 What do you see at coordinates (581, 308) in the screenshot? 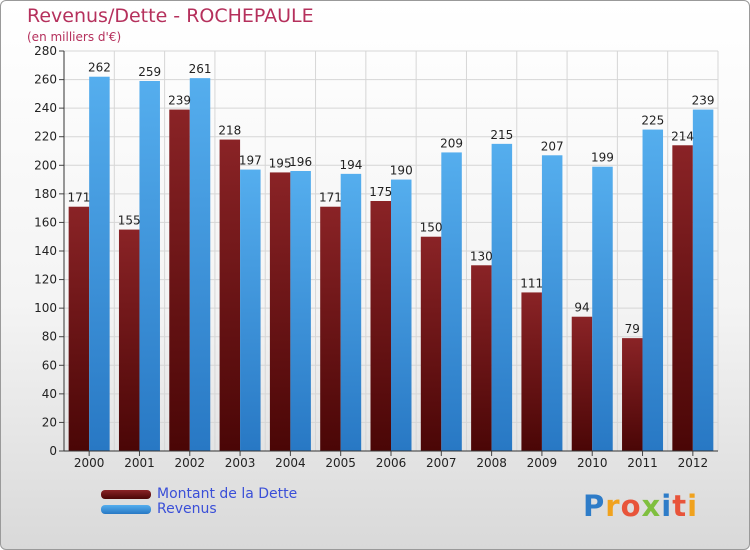
I see `value-label: 94` at bounding box center [581, 308].